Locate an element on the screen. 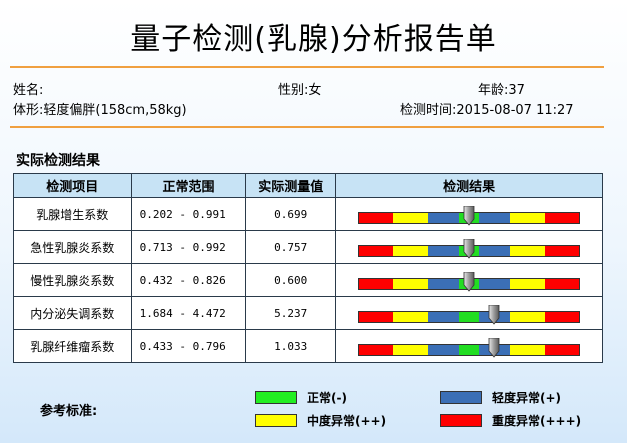 The width and height of the screenshot is (627, 443). value-cell: 1.033 is located at coordinates (291, 346).